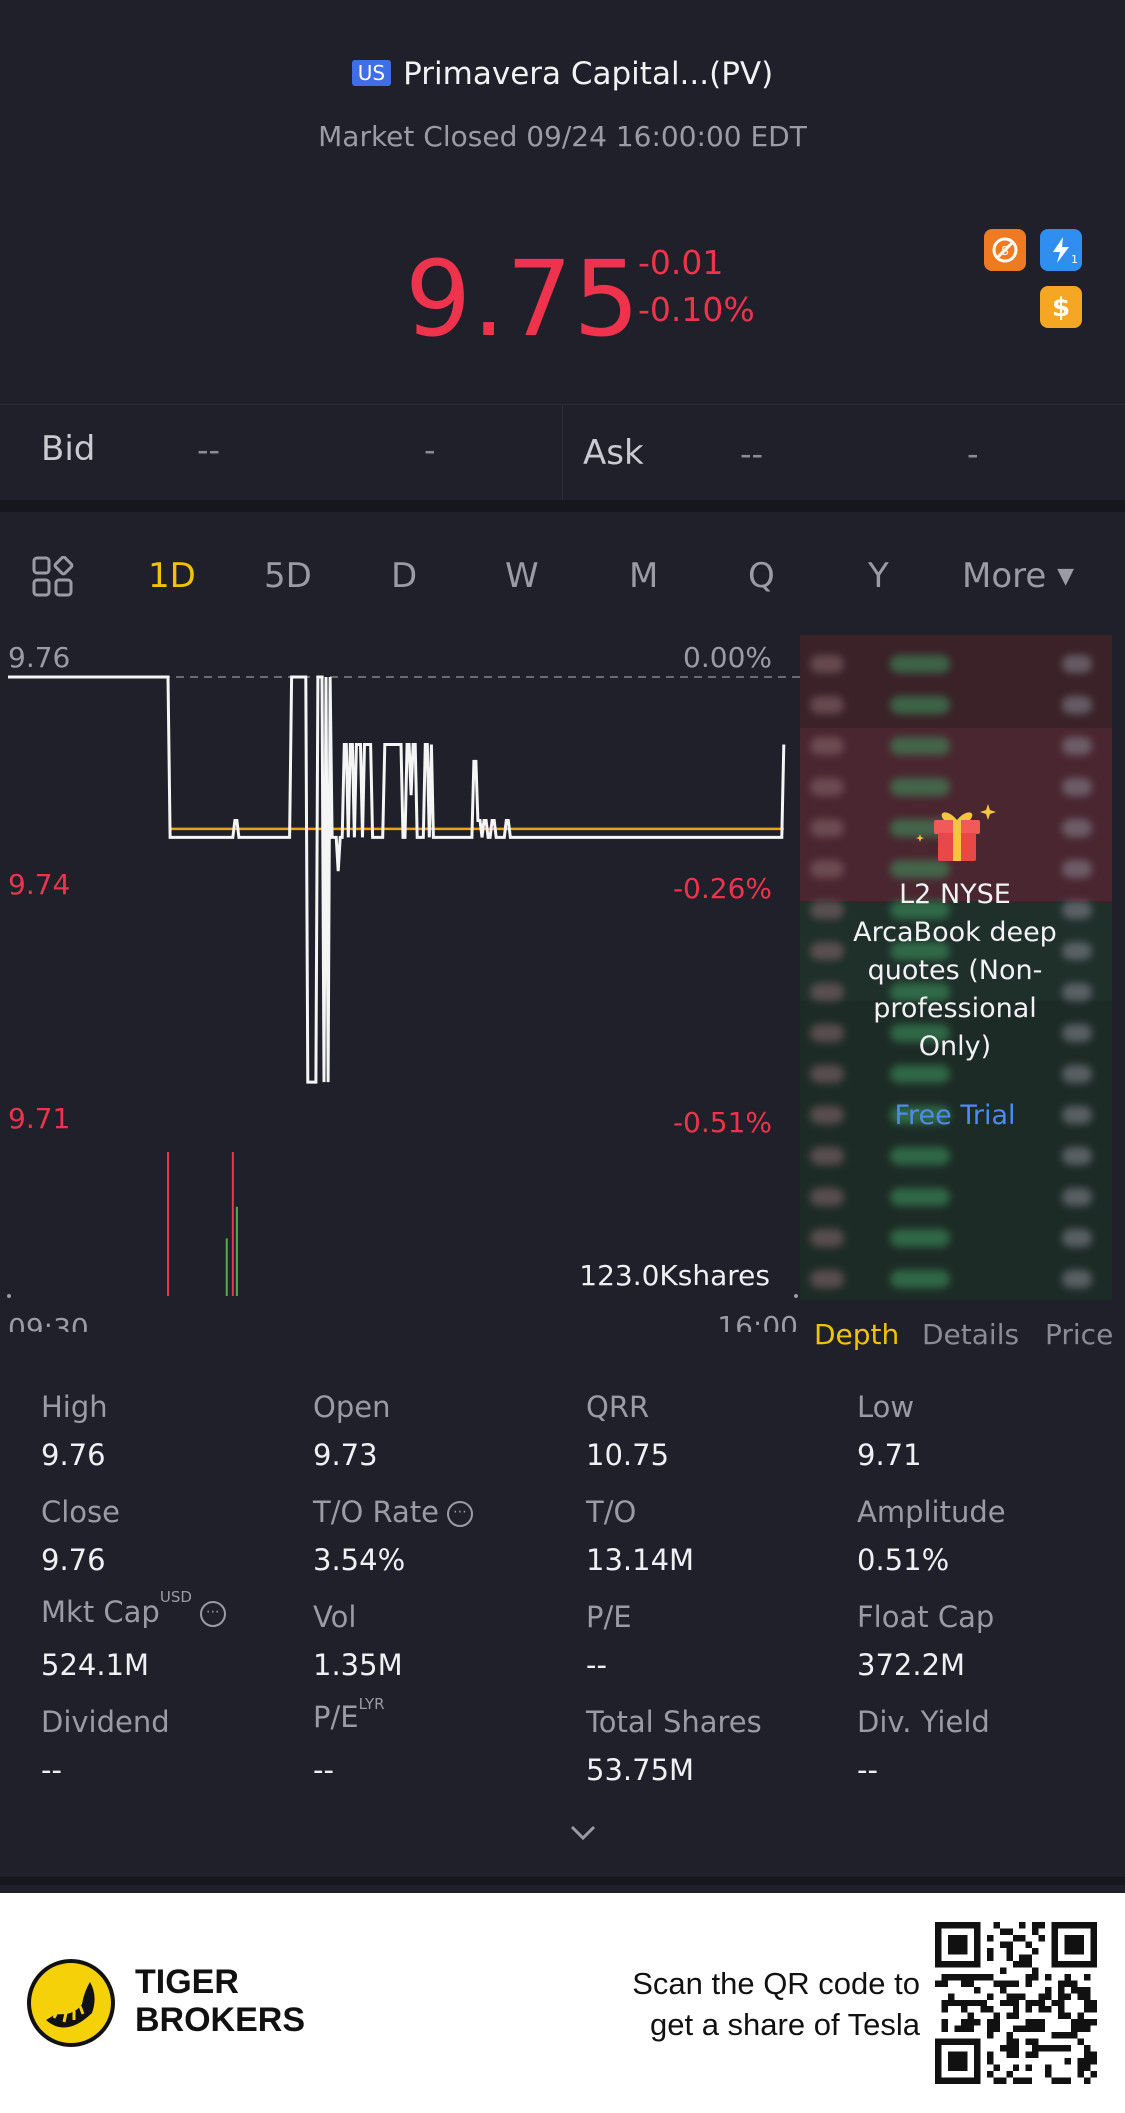 Image resolution: width=1125 pixels, height=2113 pixels. I want to click on tab-y: Y, so click(878, 576).